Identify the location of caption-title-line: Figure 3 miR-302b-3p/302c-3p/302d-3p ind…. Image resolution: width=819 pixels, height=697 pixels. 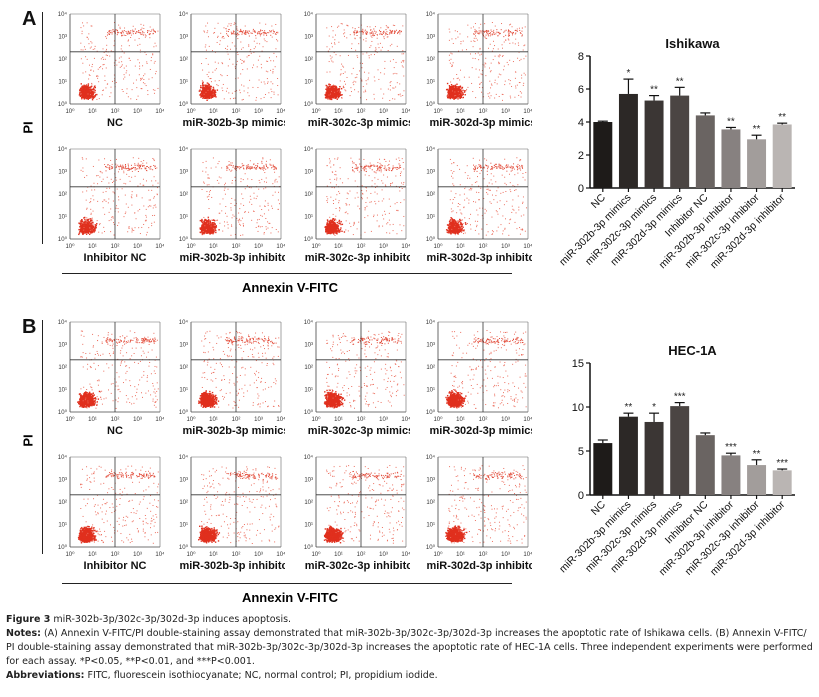
(410, 620).